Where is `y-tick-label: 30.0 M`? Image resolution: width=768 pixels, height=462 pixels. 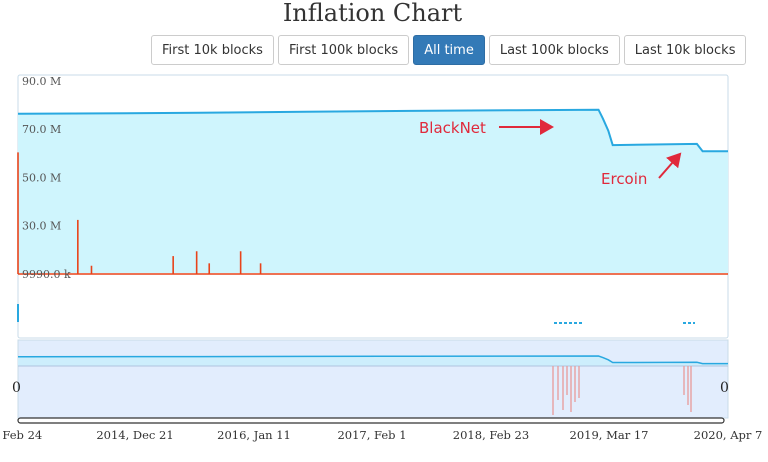
y-tick-label: 30.0 M is located at coordinates (41, 226).